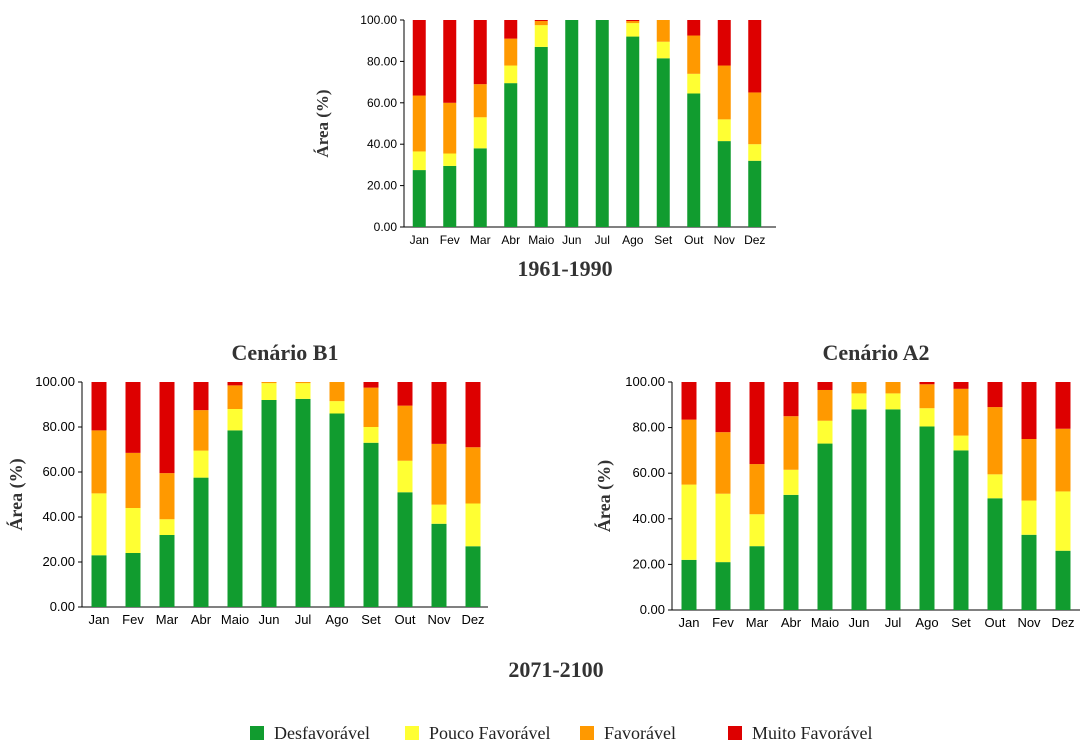 The height and width of the screenshot is (745, 1080). I want to click on y-tick-label: 20.00, so click(58, 561).